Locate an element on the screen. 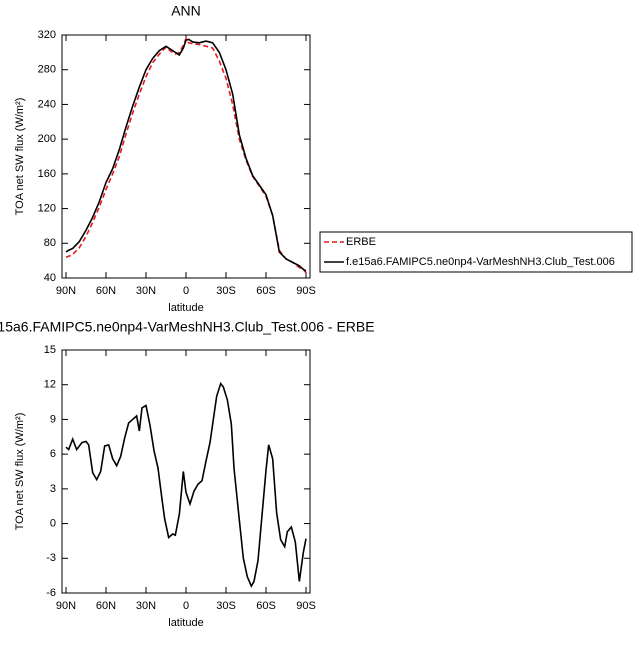 This screenshot has height=645, width=640. y-tick-label: 240 is located at coordinates (47, 104).